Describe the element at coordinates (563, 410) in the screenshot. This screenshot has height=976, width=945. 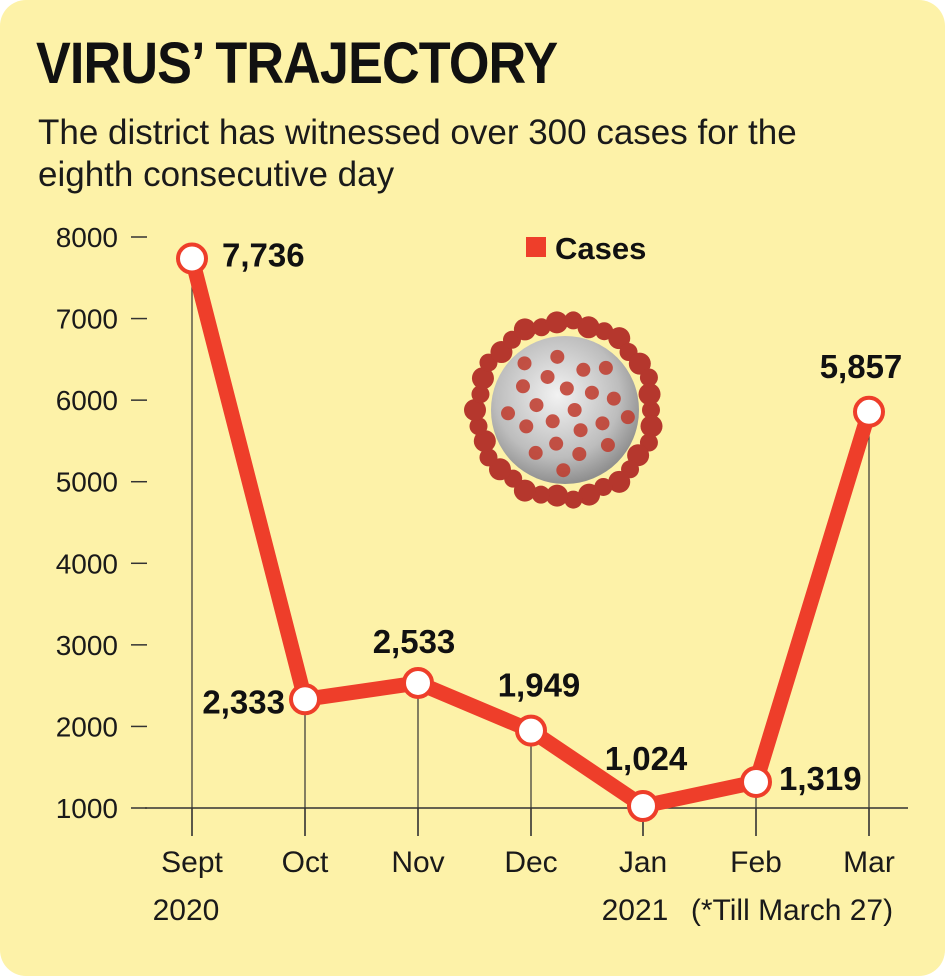
I see `coronavirus-icon` at that location.